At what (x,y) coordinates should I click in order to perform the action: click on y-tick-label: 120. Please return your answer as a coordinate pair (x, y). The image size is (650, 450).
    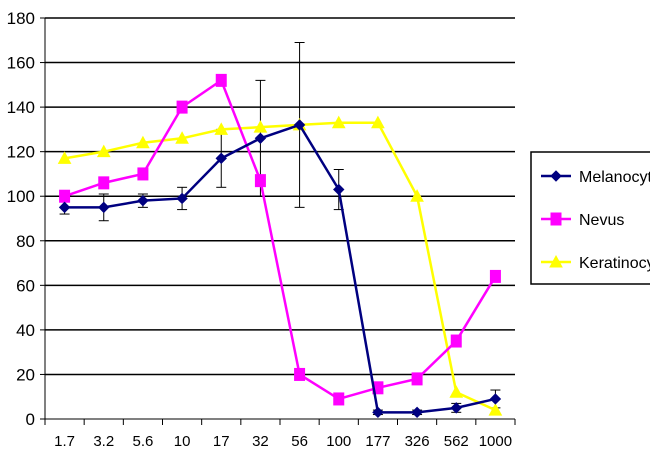
    Looking at the image, I should click on (21, 152).